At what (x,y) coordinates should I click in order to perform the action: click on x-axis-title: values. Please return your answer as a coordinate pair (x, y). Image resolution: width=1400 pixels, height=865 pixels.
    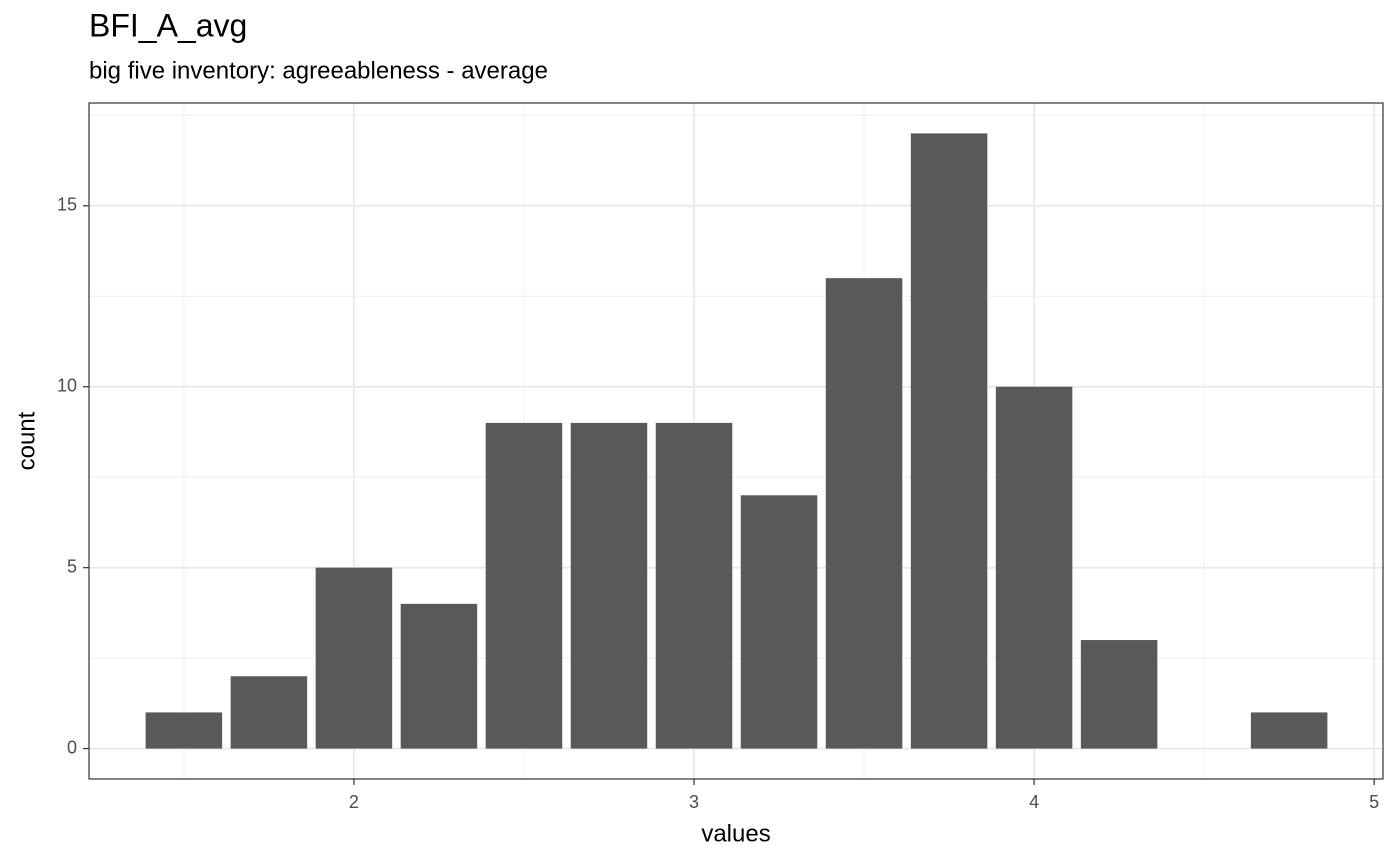
    Looking at the image, I should click on (735, 833).